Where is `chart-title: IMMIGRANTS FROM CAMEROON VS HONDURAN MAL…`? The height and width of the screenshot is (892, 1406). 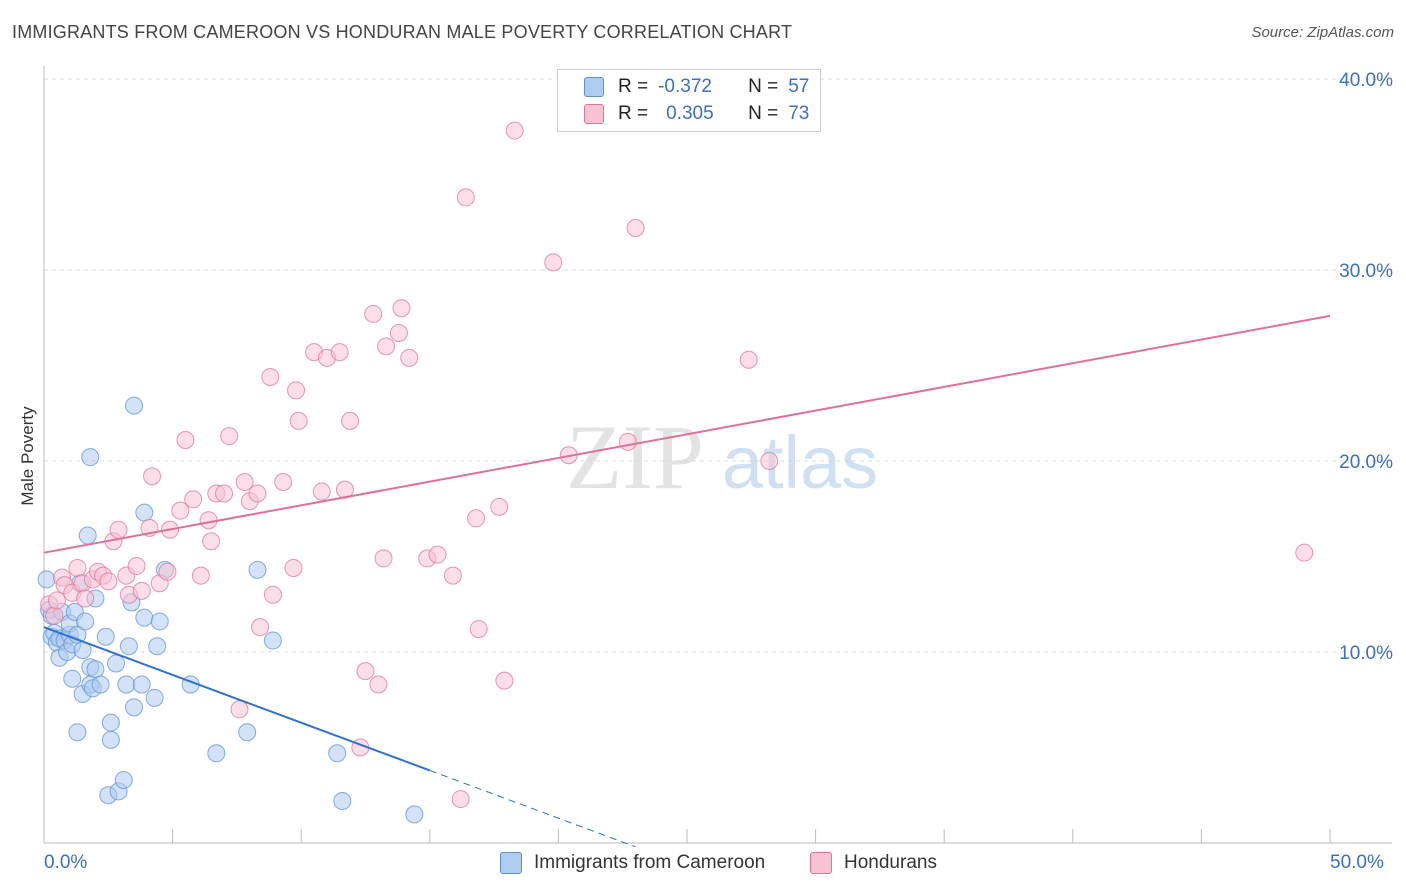
chart-title: IMMIGRANTS FROM CAMEROON VS HONDURAN MAL… is located at coordinates (402, 32).